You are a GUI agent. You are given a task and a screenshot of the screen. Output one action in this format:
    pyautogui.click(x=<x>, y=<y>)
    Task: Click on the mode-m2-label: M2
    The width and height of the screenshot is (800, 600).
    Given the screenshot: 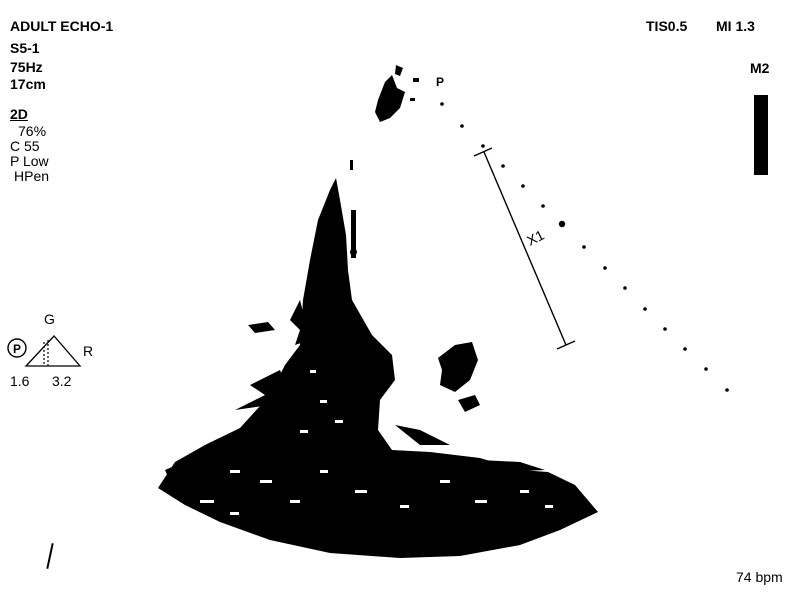 What is the action you would take?
    pyautogui.click(x=760, y=68)
    